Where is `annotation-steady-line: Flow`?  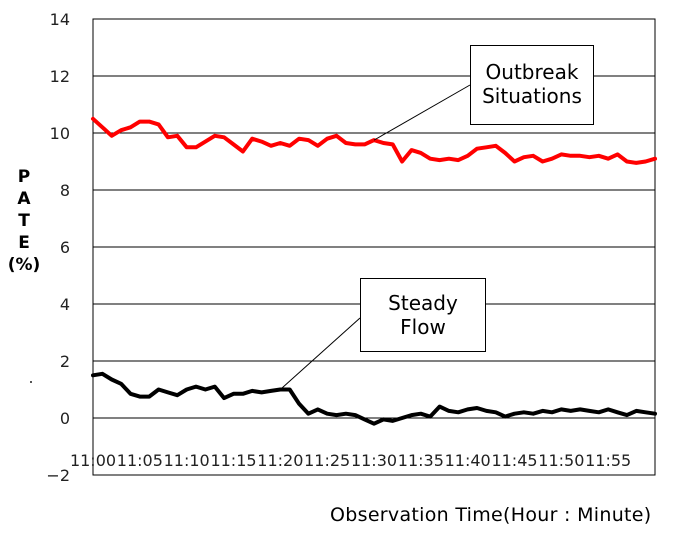
annotation-steady-line: Flow is located at coordinates (423, 327).